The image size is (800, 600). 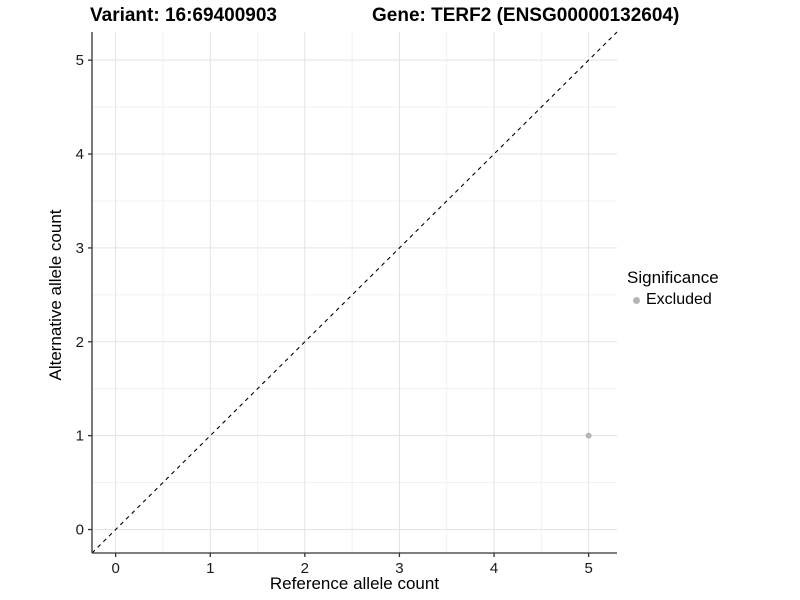 I want to click on plot-title-variant: Variant: 16:69400903, so click(x=183, y=15).